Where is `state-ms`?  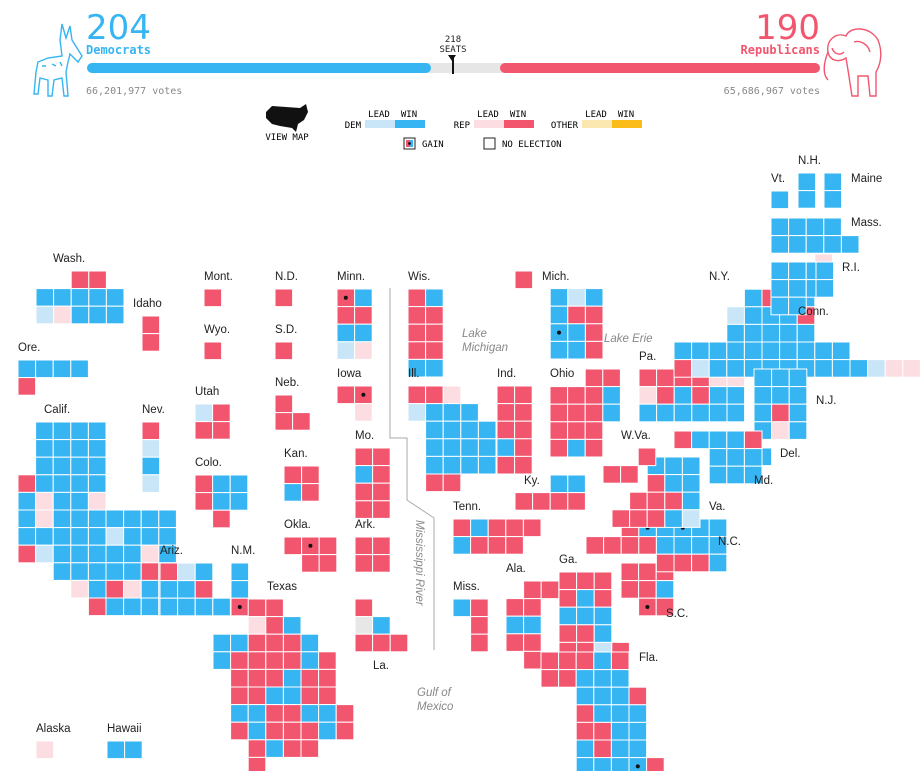
state-ms is located at coordinates (470, 625).